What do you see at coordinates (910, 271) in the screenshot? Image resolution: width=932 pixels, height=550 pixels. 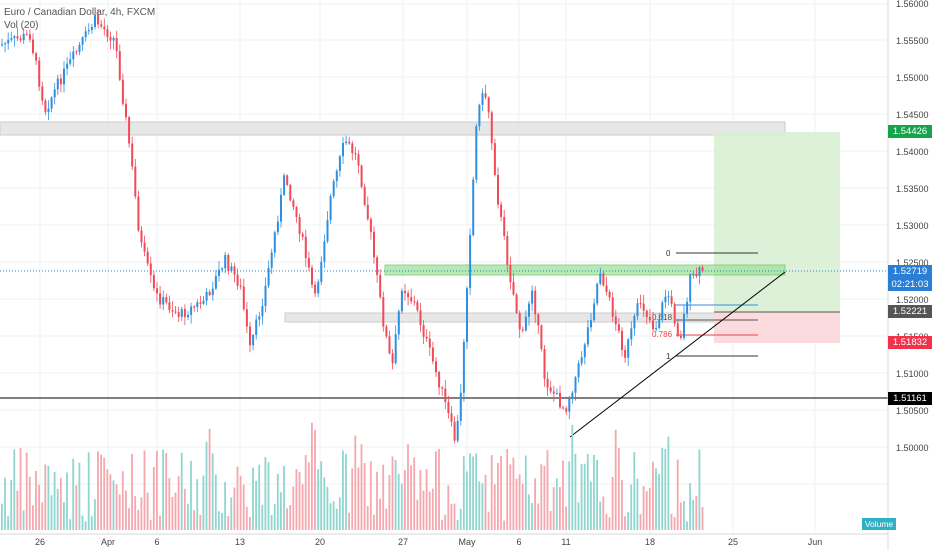 I see `current-price-label: 1.52719` at bounding box center [910, 271].